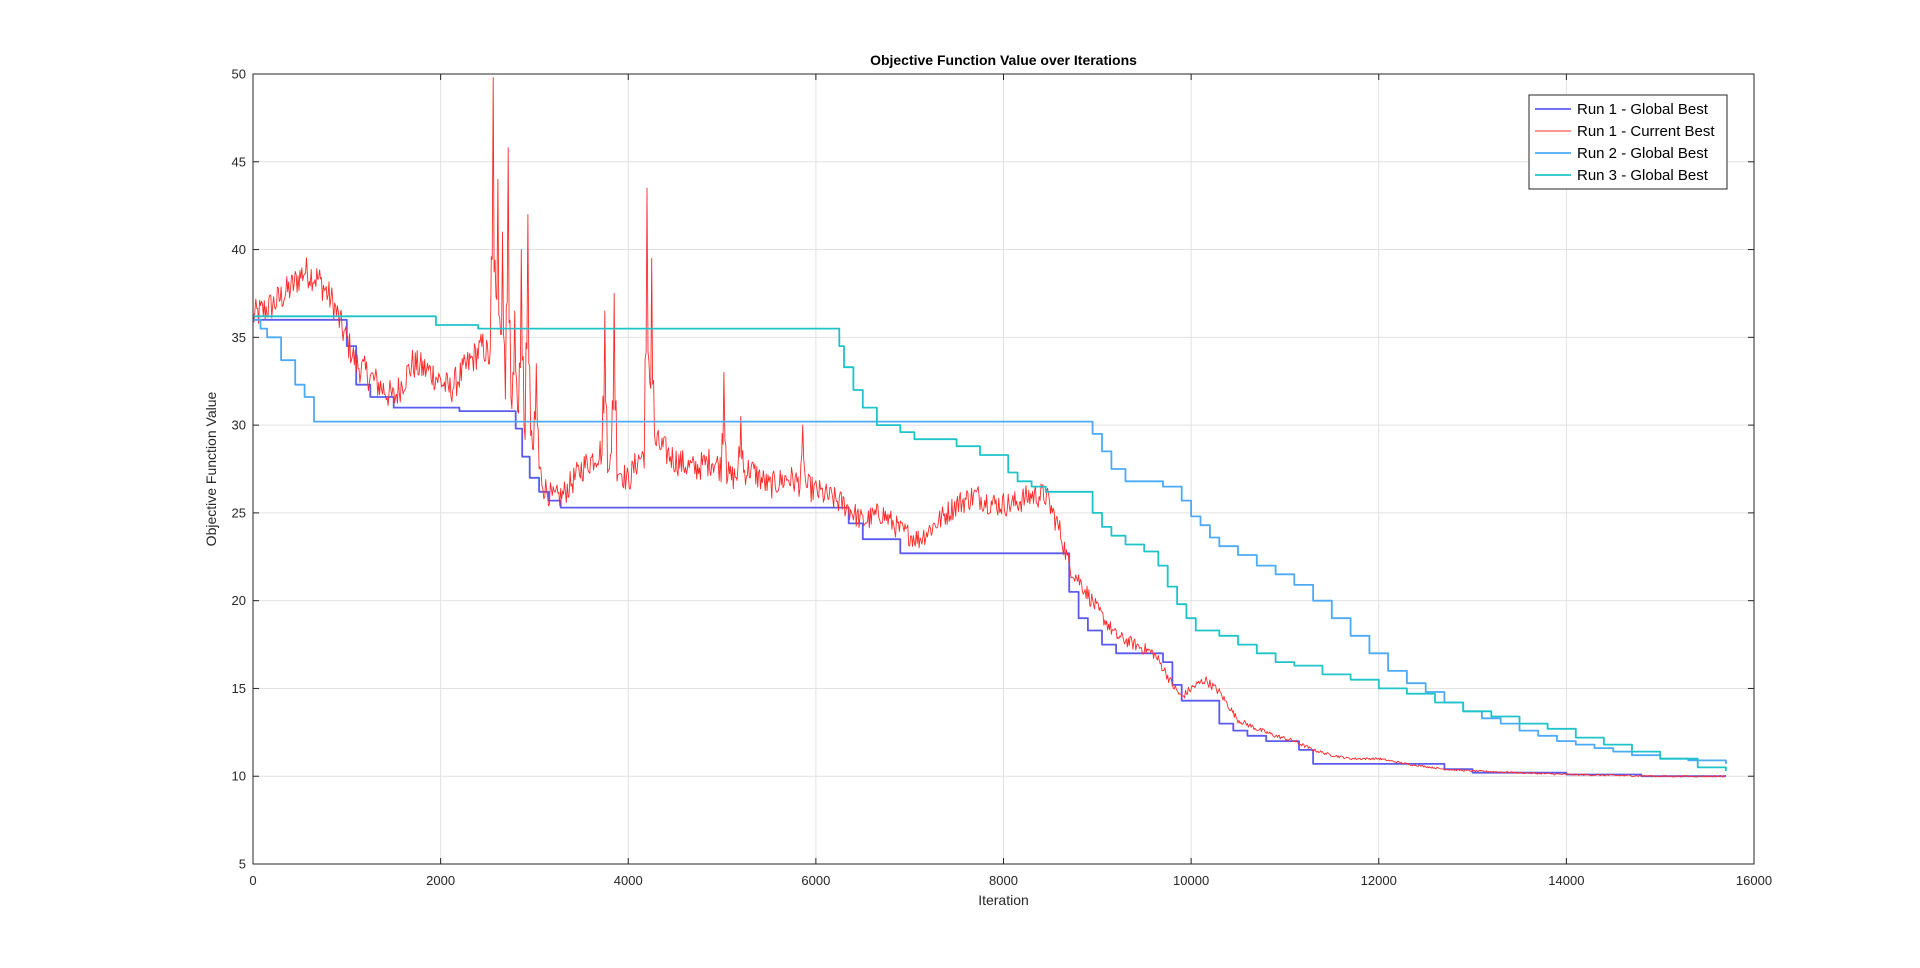 Image resolution: width=1920 pixels, height=968 pixels. Describe the element at coordinates (239, 512) in the screenshot. I see `y-tick-label: 25` at that location.